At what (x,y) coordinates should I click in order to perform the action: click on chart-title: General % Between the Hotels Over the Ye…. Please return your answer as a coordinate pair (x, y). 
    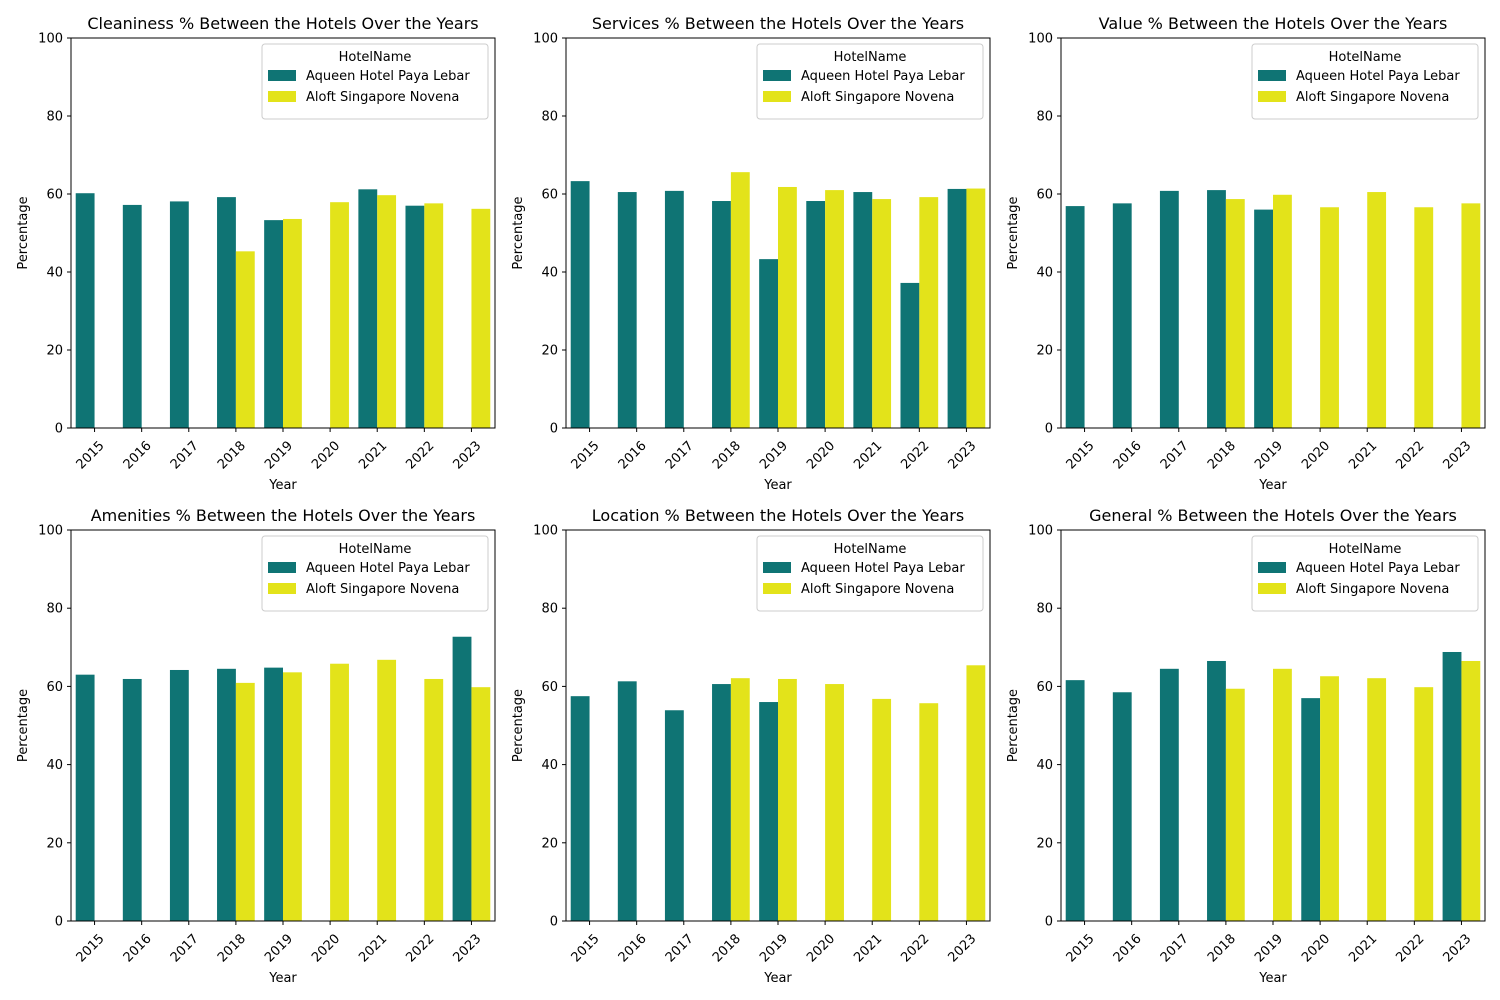
    Looking at the image, I should click on (1273, 515).